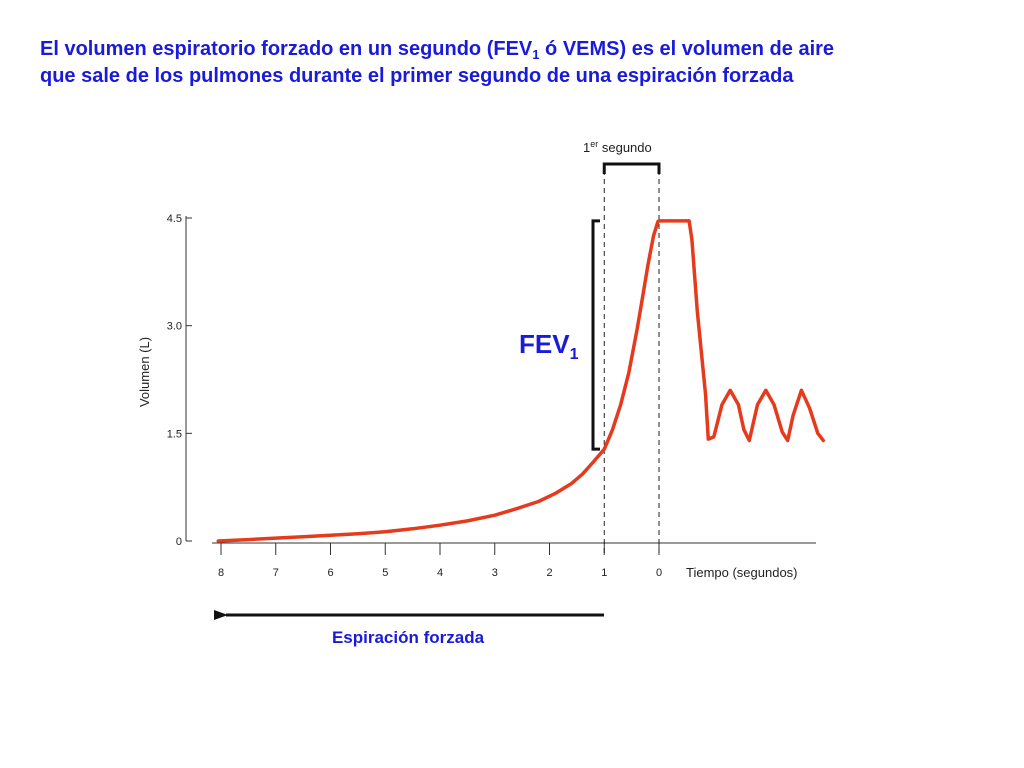 The width and height of the screenshot is (1024, 768). What do you see at coordinates (440, 573) in the screenshot?
I see `x-tick-label: 4` at bounding box center [440, 573].